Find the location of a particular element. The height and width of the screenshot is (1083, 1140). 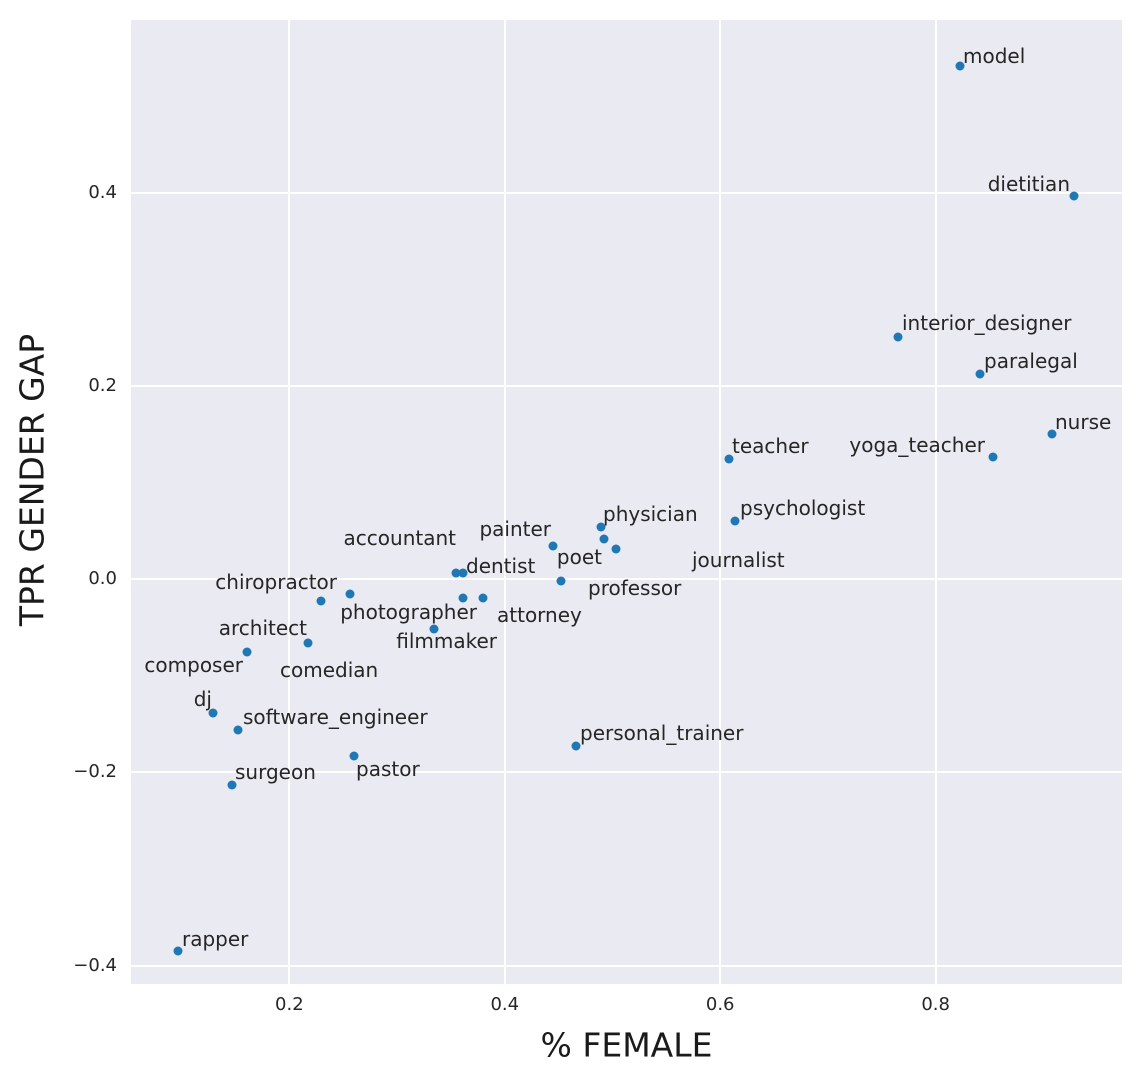

point-label-photographer: photographer is located at coordinates (408, 612).